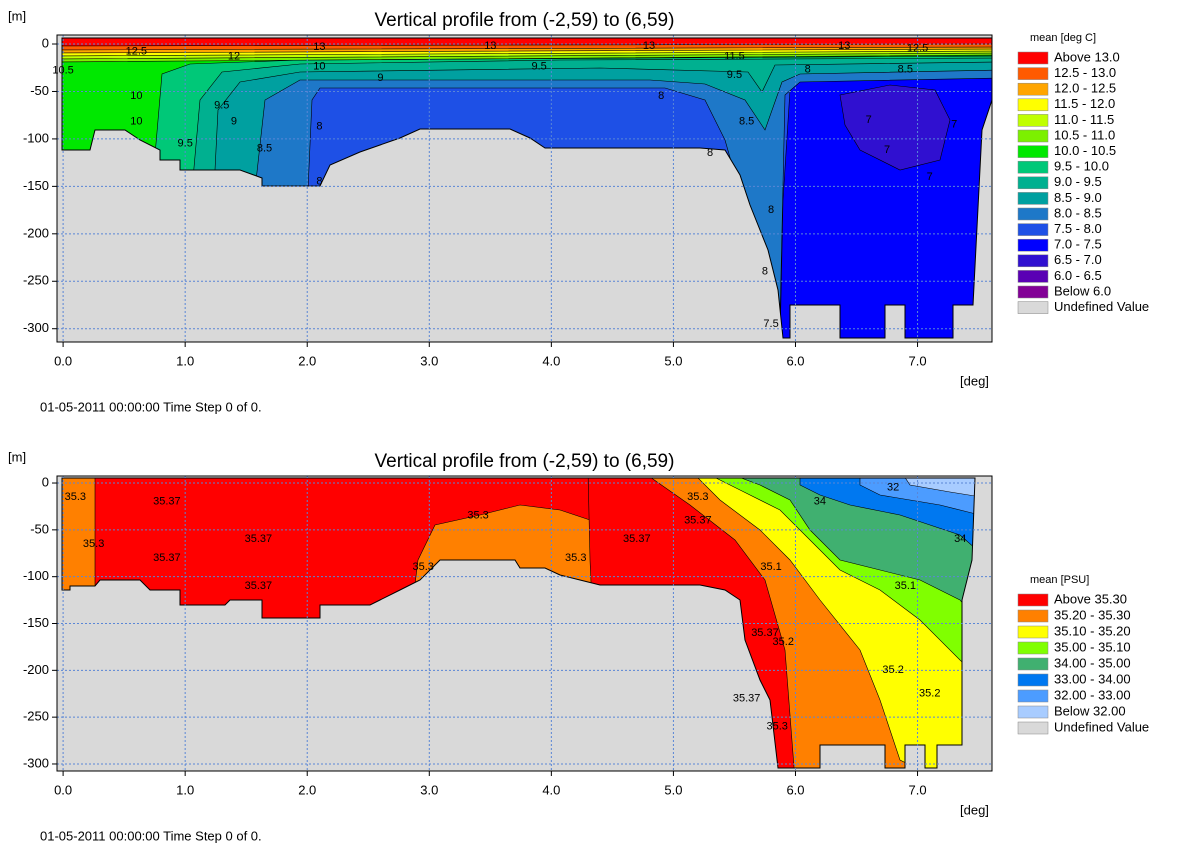  Describe the element at coordinates (1085, 150) in the screenshot. I see `legend-label: 10.0 - 10.5` at that location.